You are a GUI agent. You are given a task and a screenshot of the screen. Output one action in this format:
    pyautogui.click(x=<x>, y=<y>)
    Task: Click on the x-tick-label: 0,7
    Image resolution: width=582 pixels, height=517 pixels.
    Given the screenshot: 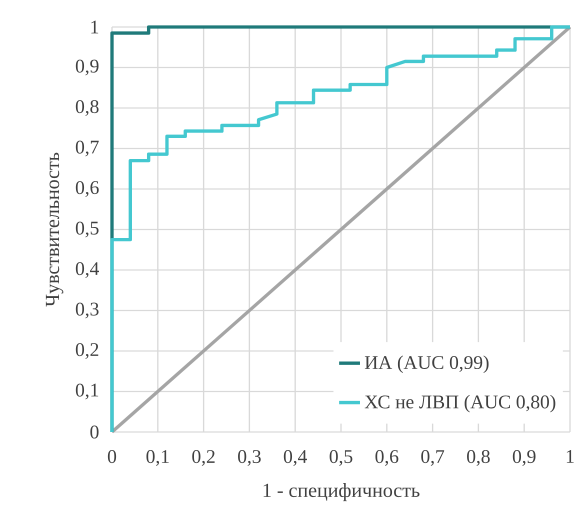 What is the action you would take?
    pyautogui.click(x=432, y=458)
    